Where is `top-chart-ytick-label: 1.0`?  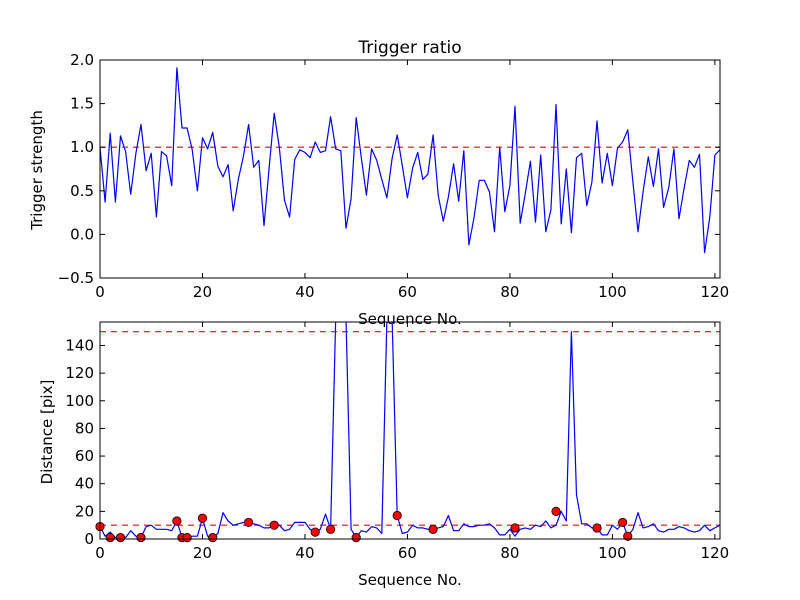 top-chart-ytick-label: 1.0 is located at coordinates (82, 147).